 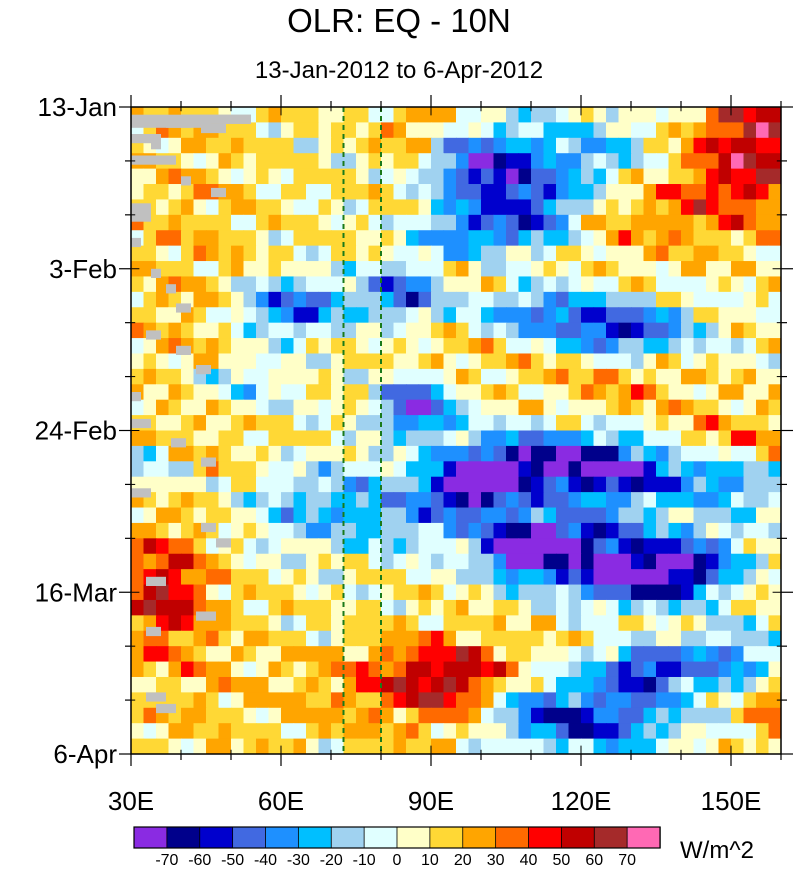 I want to click on colorbar-label: 0, so click(x=397, y=860).